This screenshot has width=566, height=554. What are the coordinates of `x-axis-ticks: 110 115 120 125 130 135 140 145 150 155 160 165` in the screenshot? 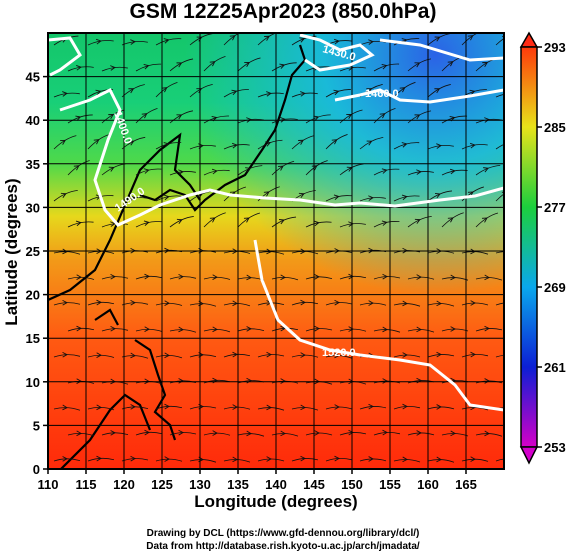 It's located at (257, 480).